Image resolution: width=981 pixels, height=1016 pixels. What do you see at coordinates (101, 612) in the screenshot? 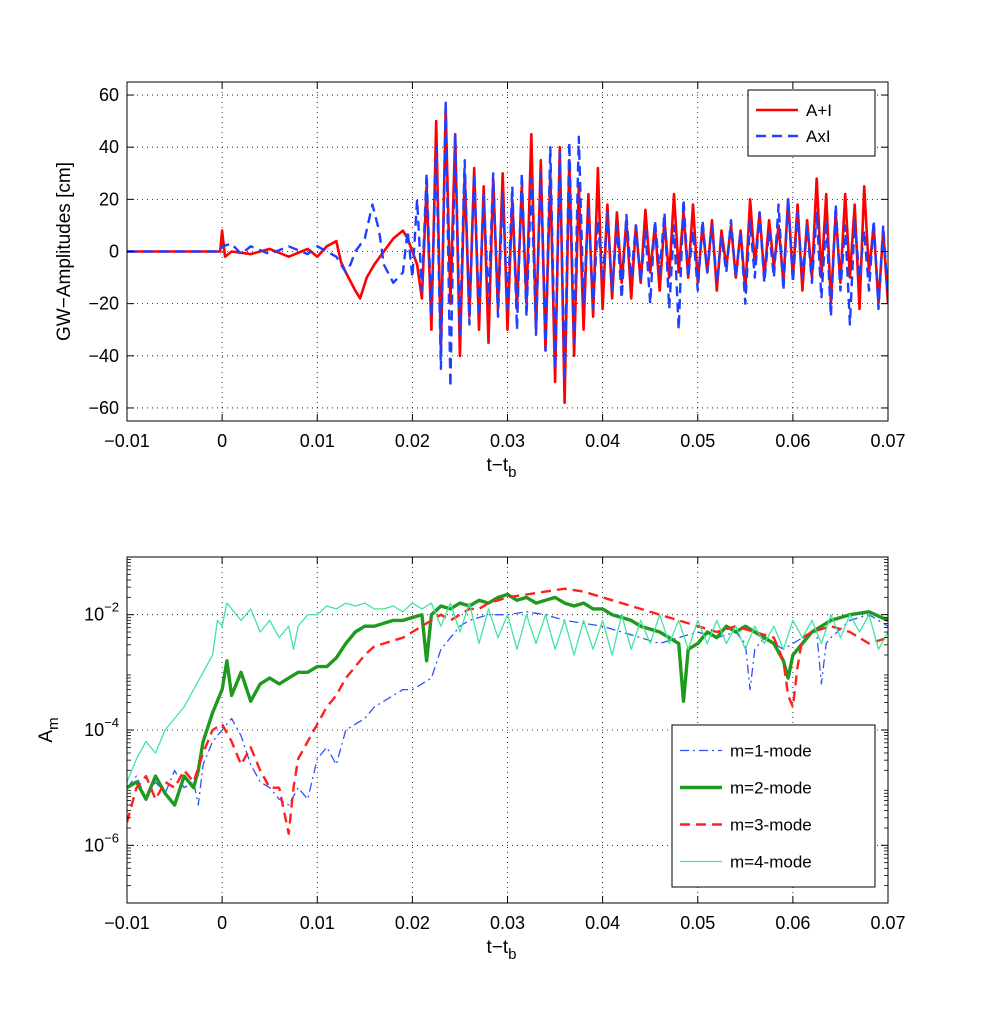
I see `y-tick-label: 10⁻²` at bounding box center [101, 612].